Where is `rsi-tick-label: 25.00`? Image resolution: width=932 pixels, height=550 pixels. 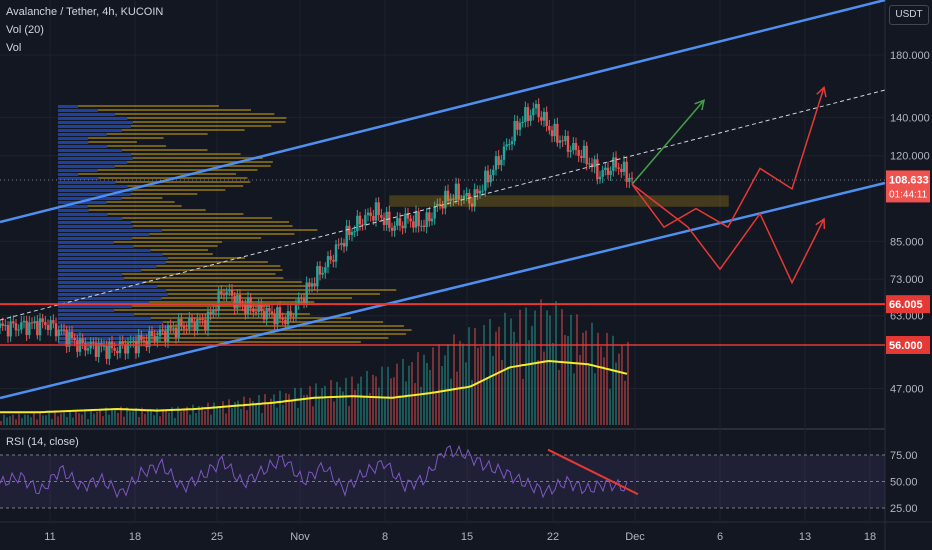 rsi-tick-label: 25.00 is located at coordinates (904, 509).